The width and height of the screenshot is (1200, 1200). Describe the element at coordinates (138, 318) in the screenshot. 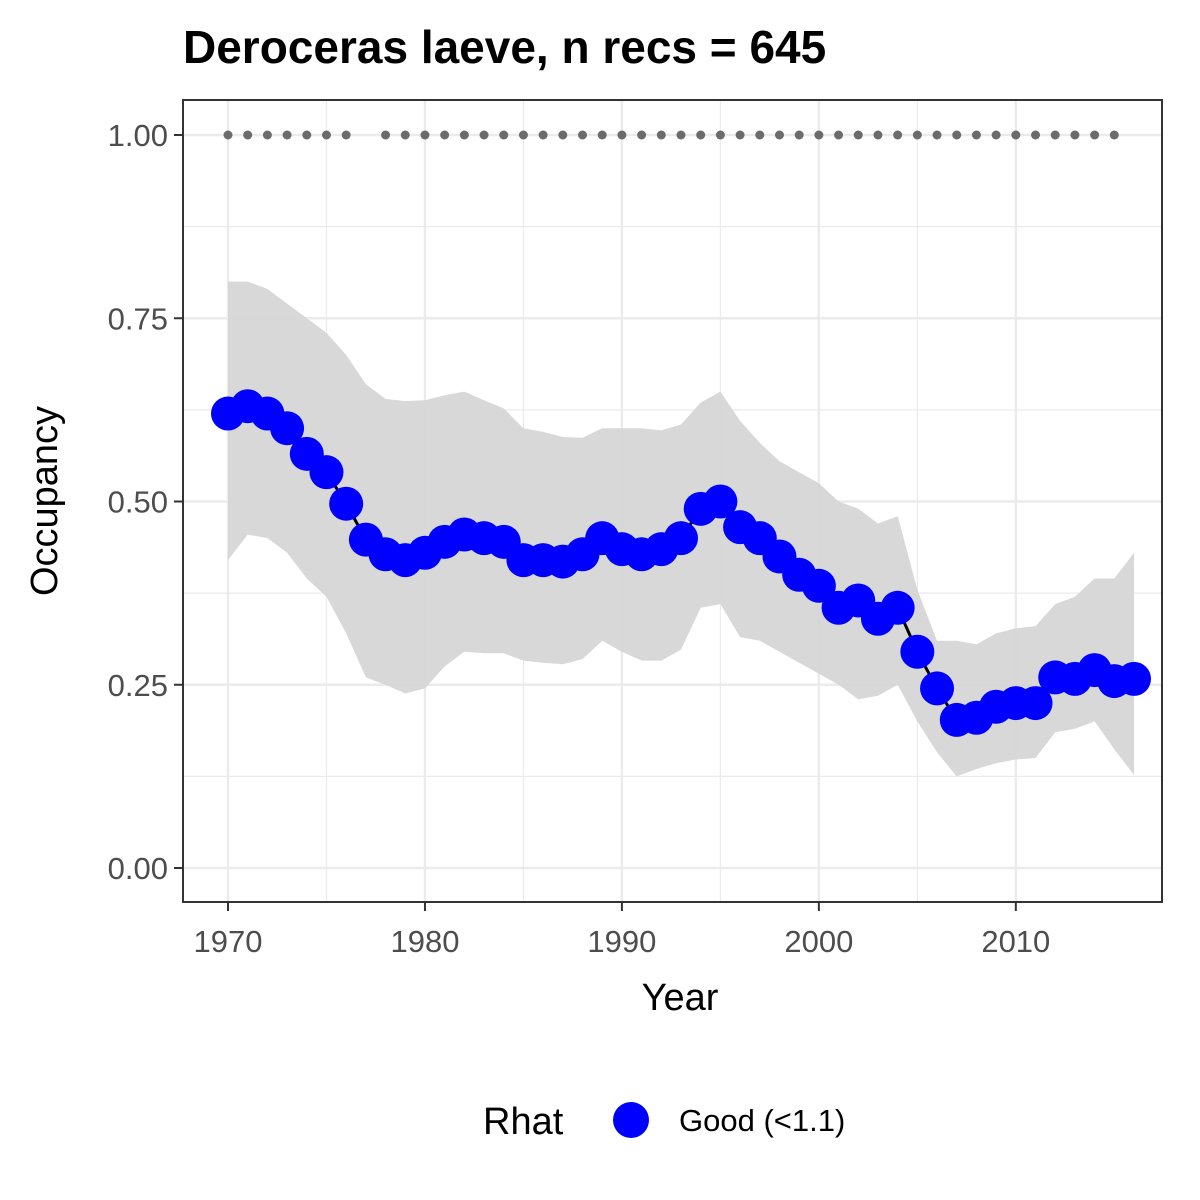

I see `y-tick-label: 0.75` at that location.